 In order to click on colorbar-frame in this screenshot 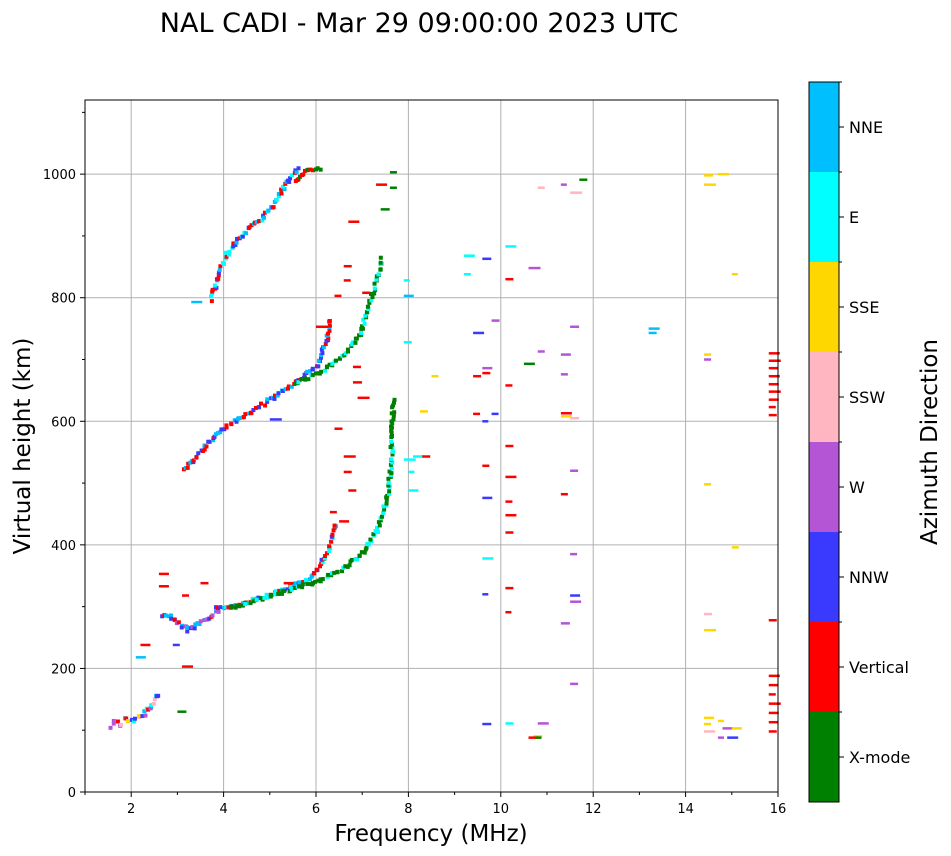, I will do `click(824, 442)`.